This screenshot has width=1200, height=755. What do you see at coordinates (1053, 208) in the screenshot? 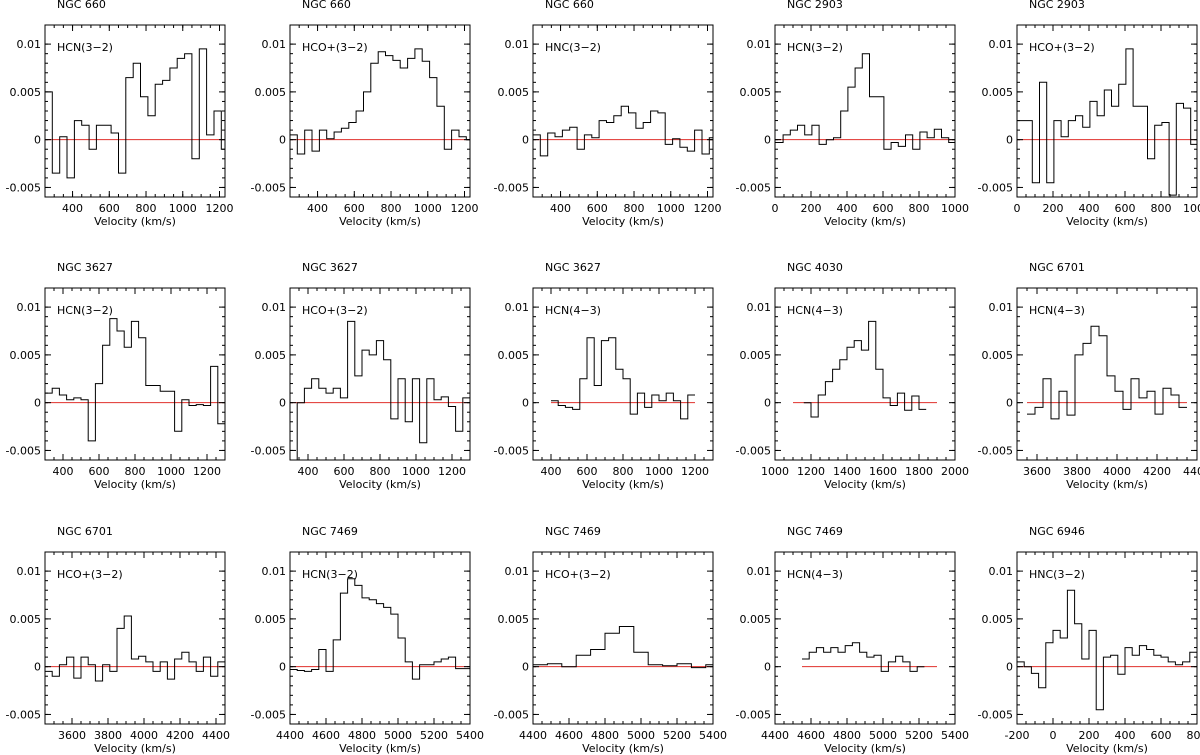
I see `x-tick-label: 200` at bounding box center [1053, 208].